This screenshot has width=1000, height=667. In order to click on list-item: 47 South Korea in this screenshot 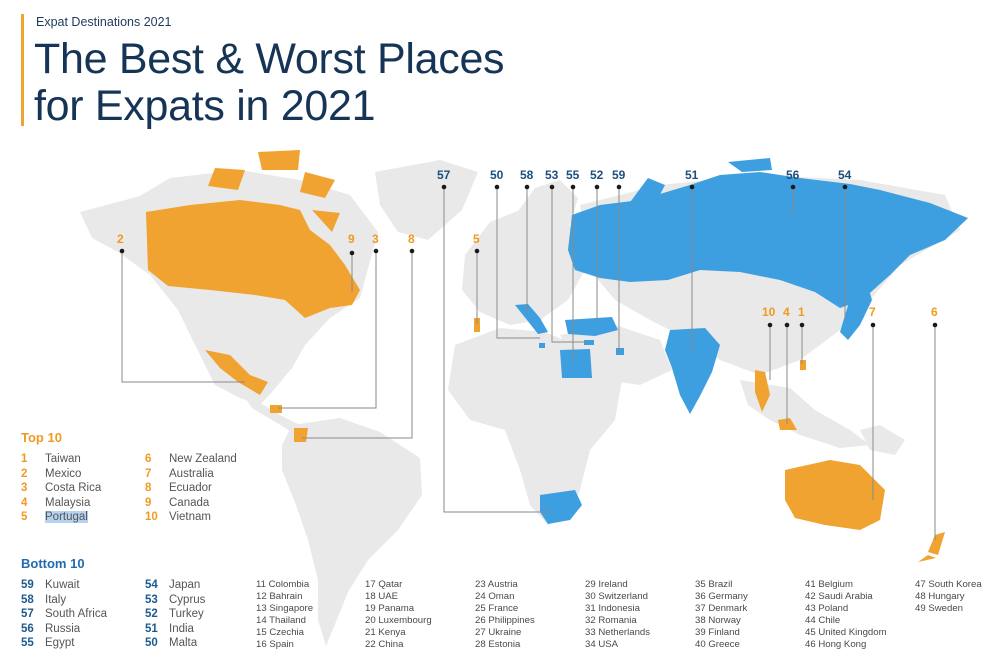, I will do `click(948, 584)`.